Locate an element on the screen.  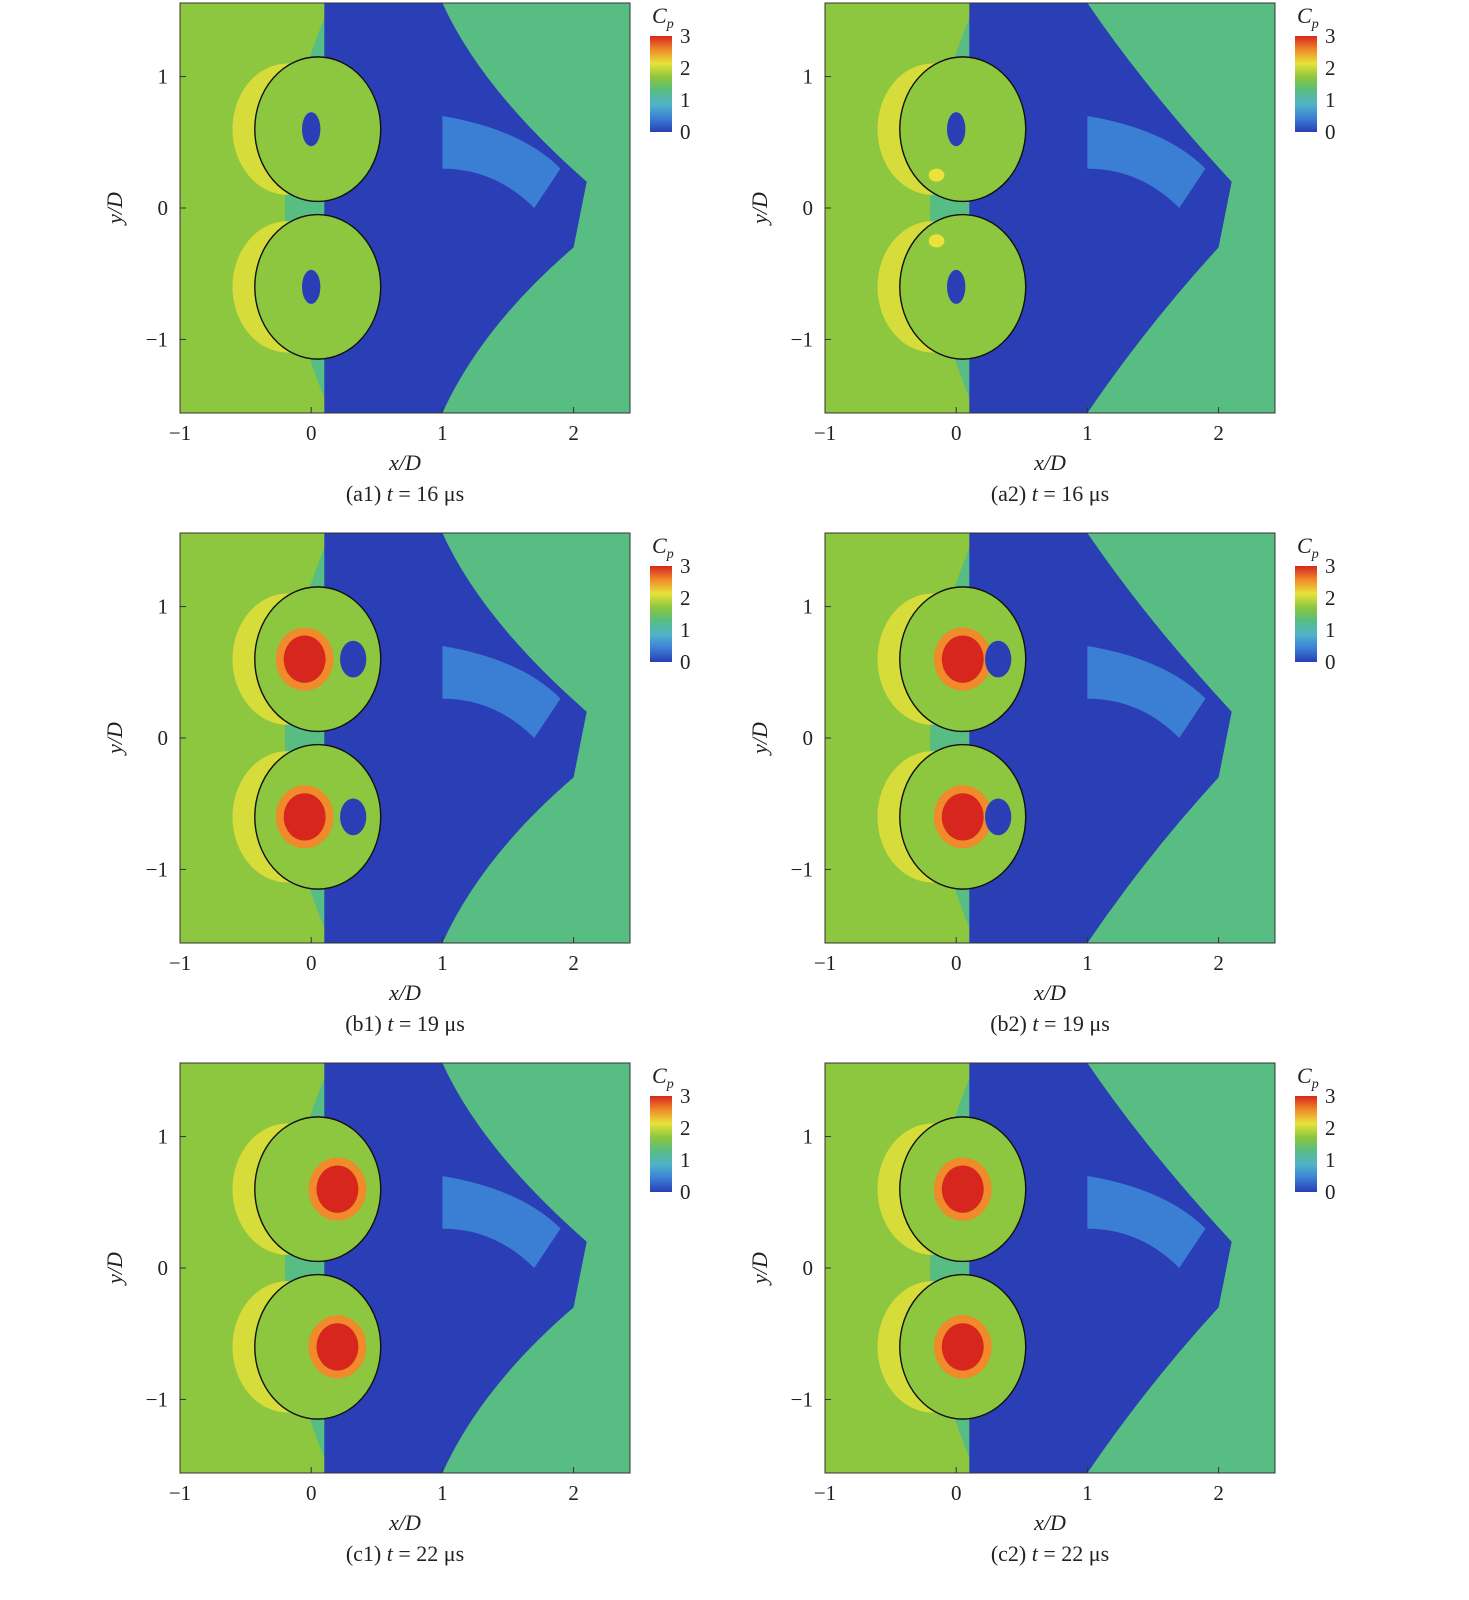
field-b2 is located at coordinates (1050, 738).